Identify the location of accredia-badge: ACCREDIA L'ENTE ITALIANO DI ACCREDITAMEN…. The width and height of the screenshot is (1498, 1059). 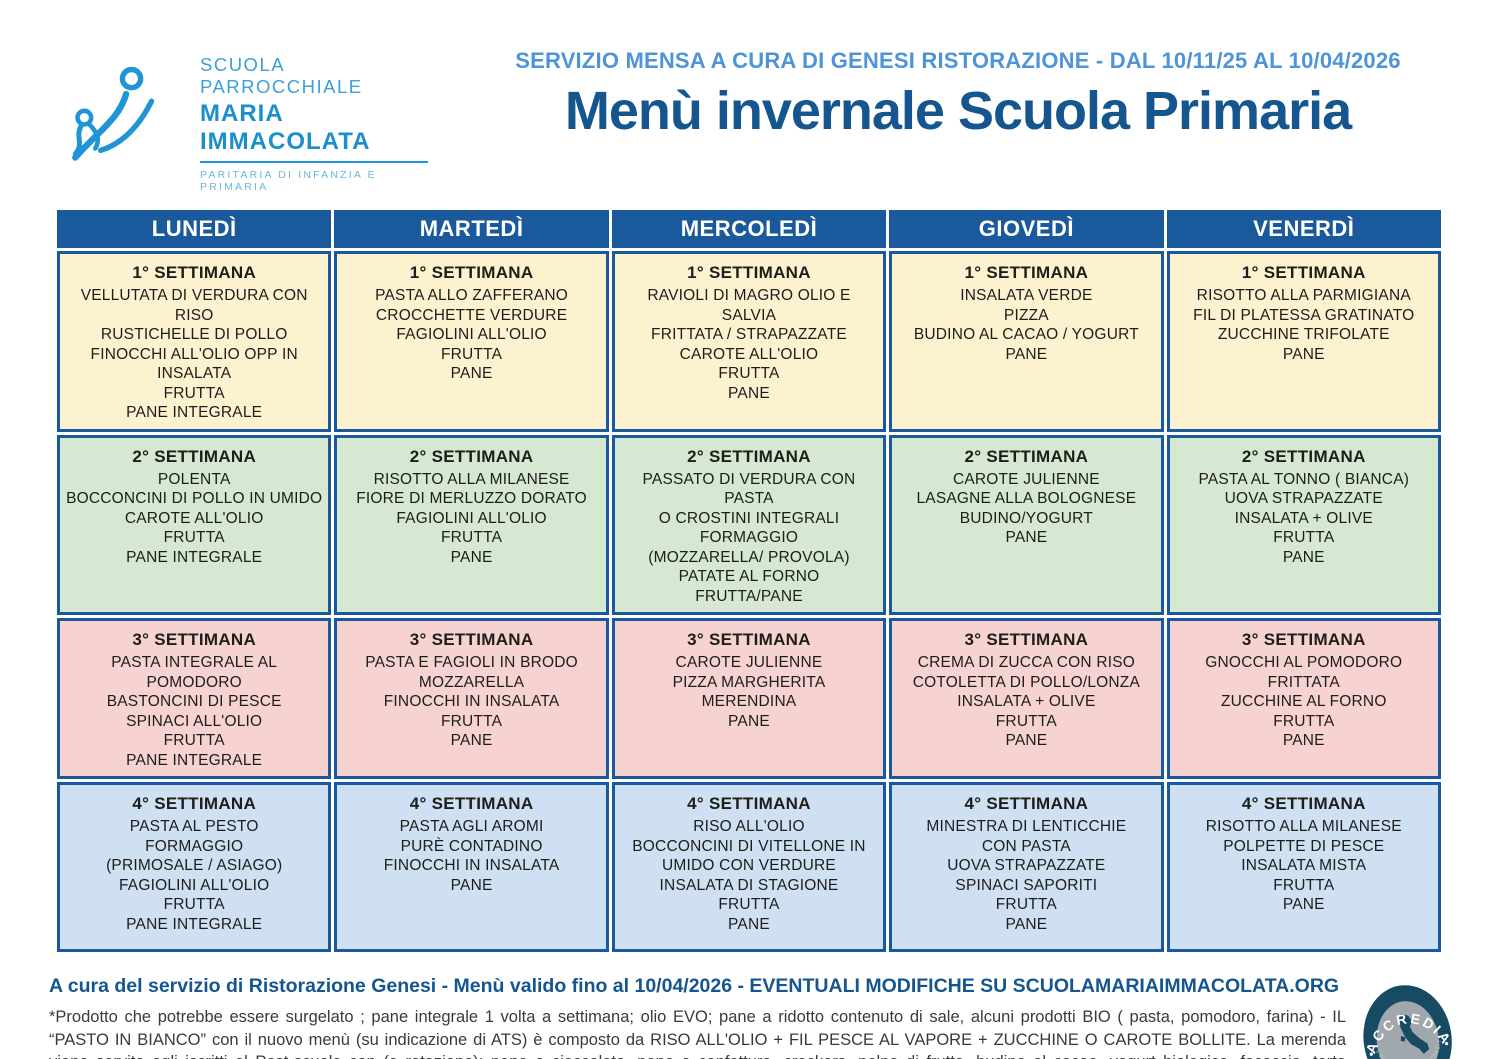
(1404, 1014).